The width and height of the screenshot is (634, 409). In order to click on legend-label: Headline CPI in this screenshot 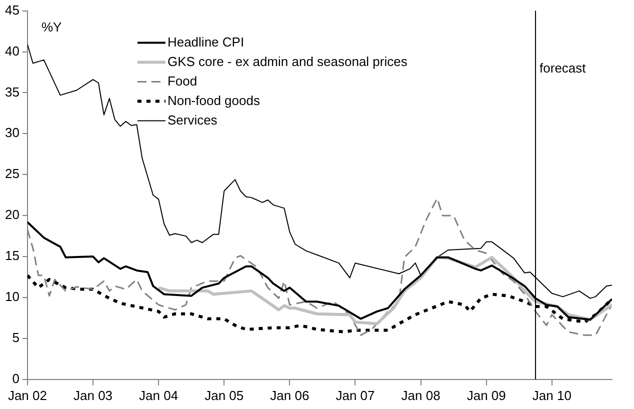, I will do `click(205, 42)`.